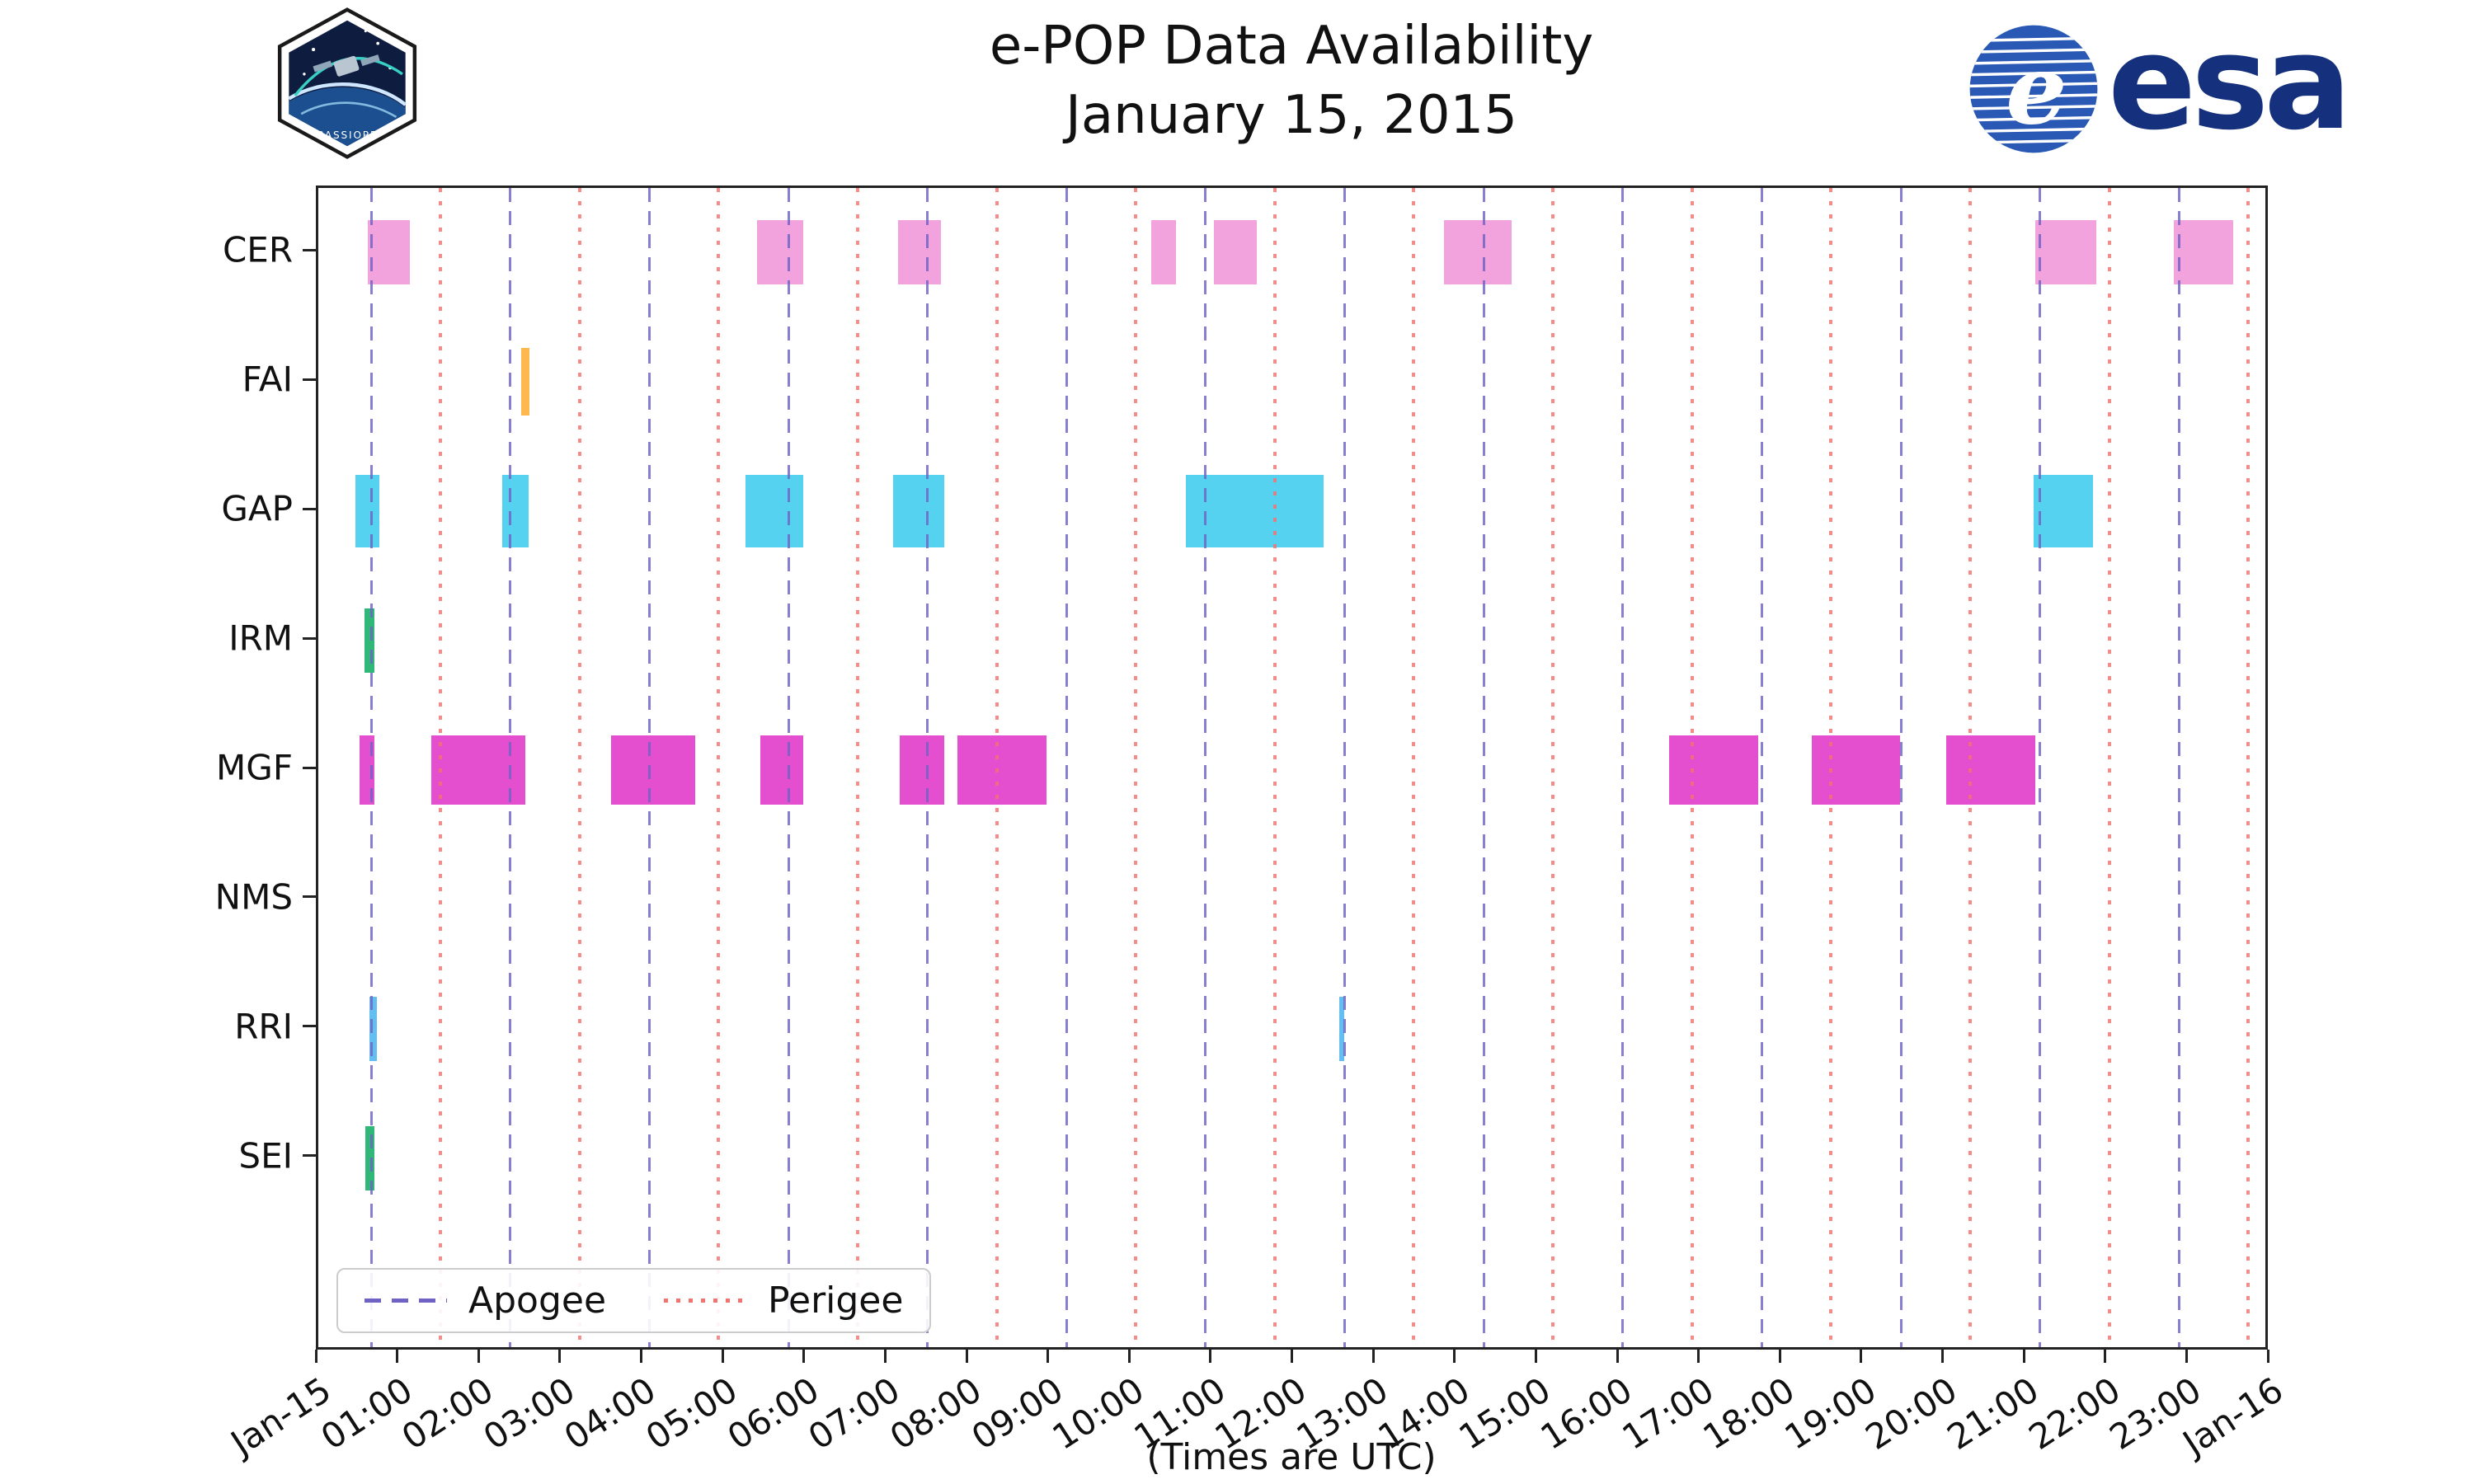 This screenshot has width=2474, height=1484. Describe the element at coordinates (2036, 89) in the screenshot. I see `svg-text: e` at that location.